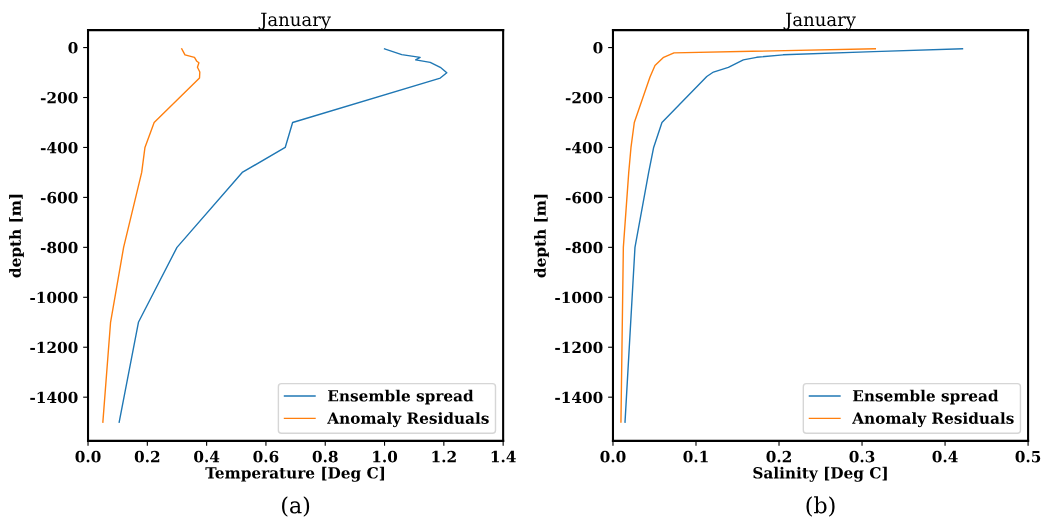 The height and width of the screenshot is (528, 1043). What do you see at coordinates (295, 474) in the screenshot?
I see `x-axis-title: Temperature [Deg C]` at bounding box center [295, 474].